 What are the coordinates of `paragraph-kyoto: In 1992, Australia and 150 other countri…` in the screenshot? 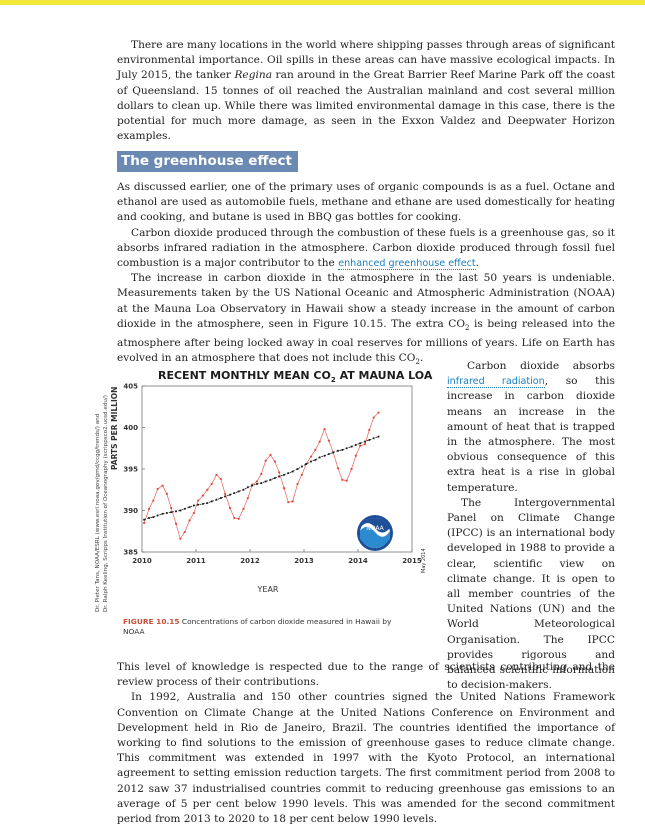 It's located at (366, 758).